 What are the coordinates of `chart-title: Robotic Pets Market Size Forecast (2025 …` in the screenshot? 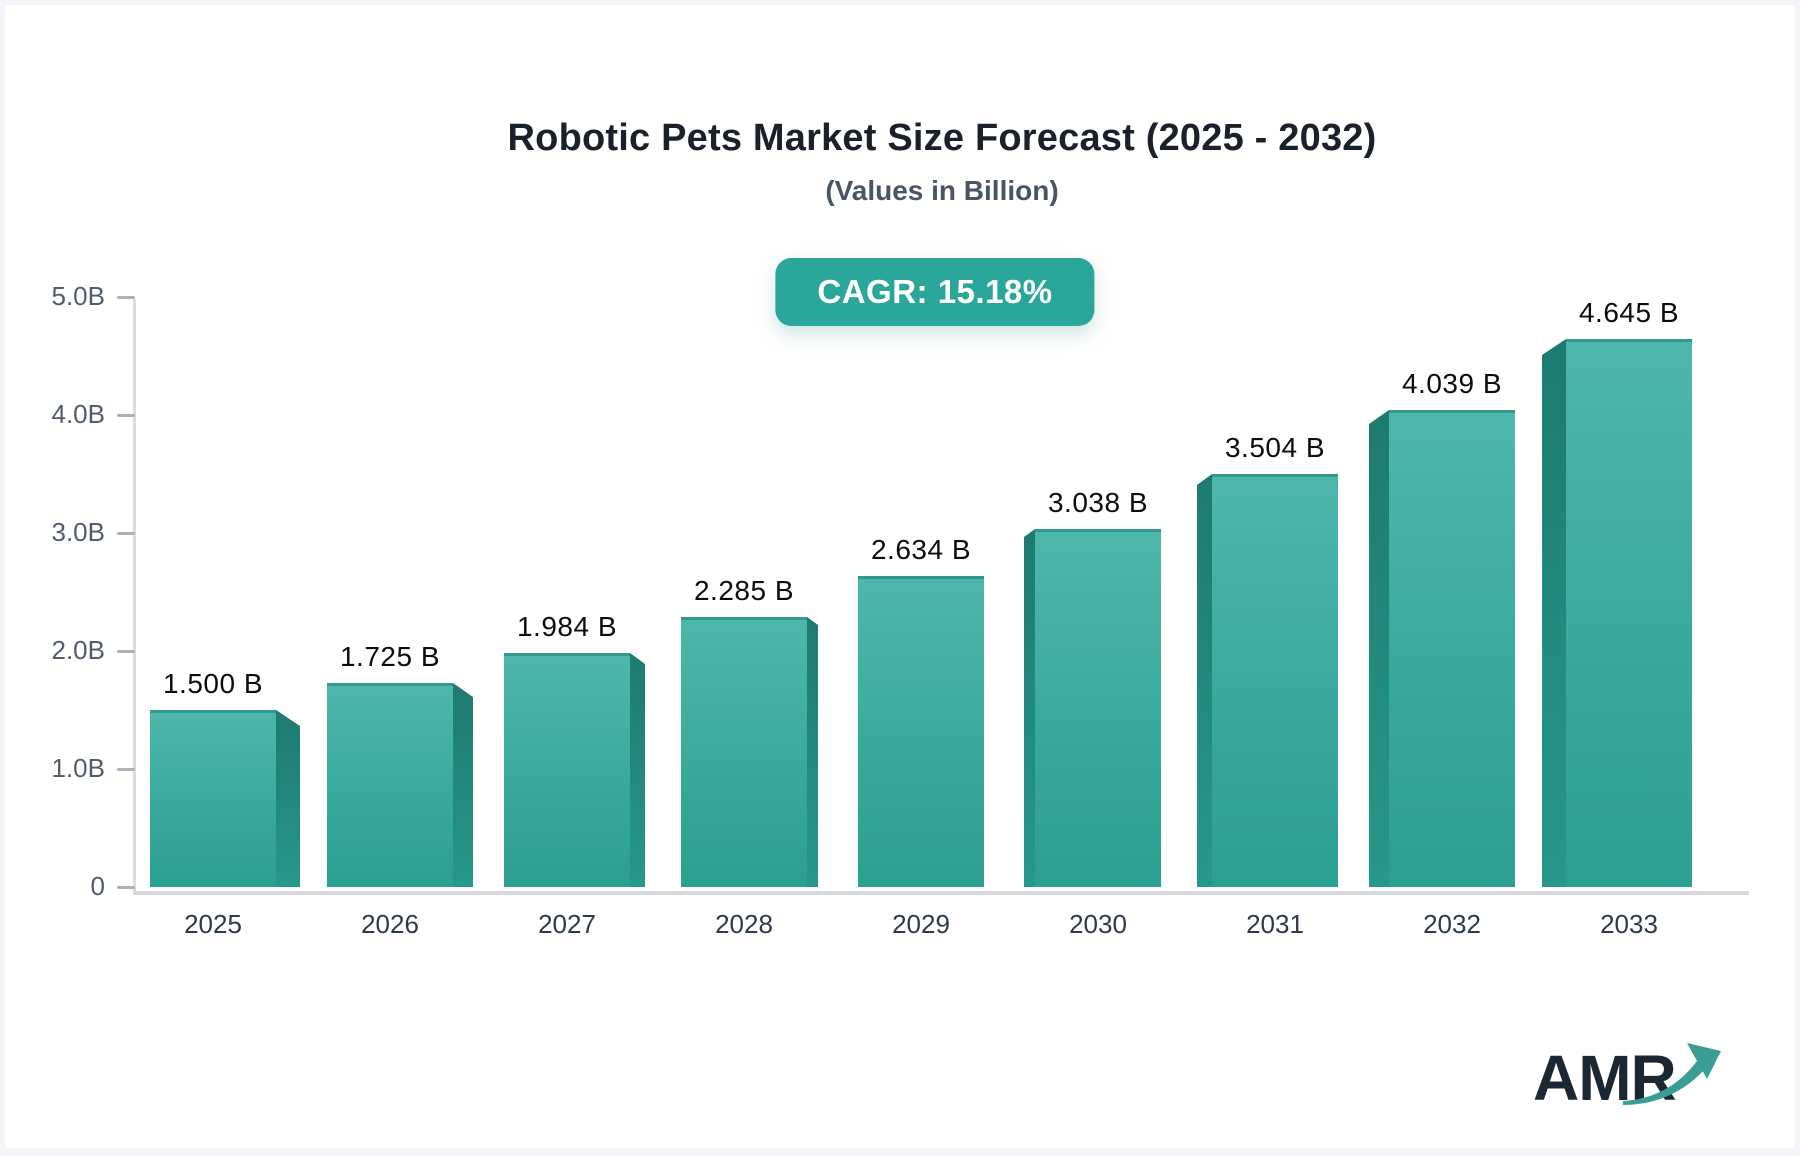 It's located at (942, 138).